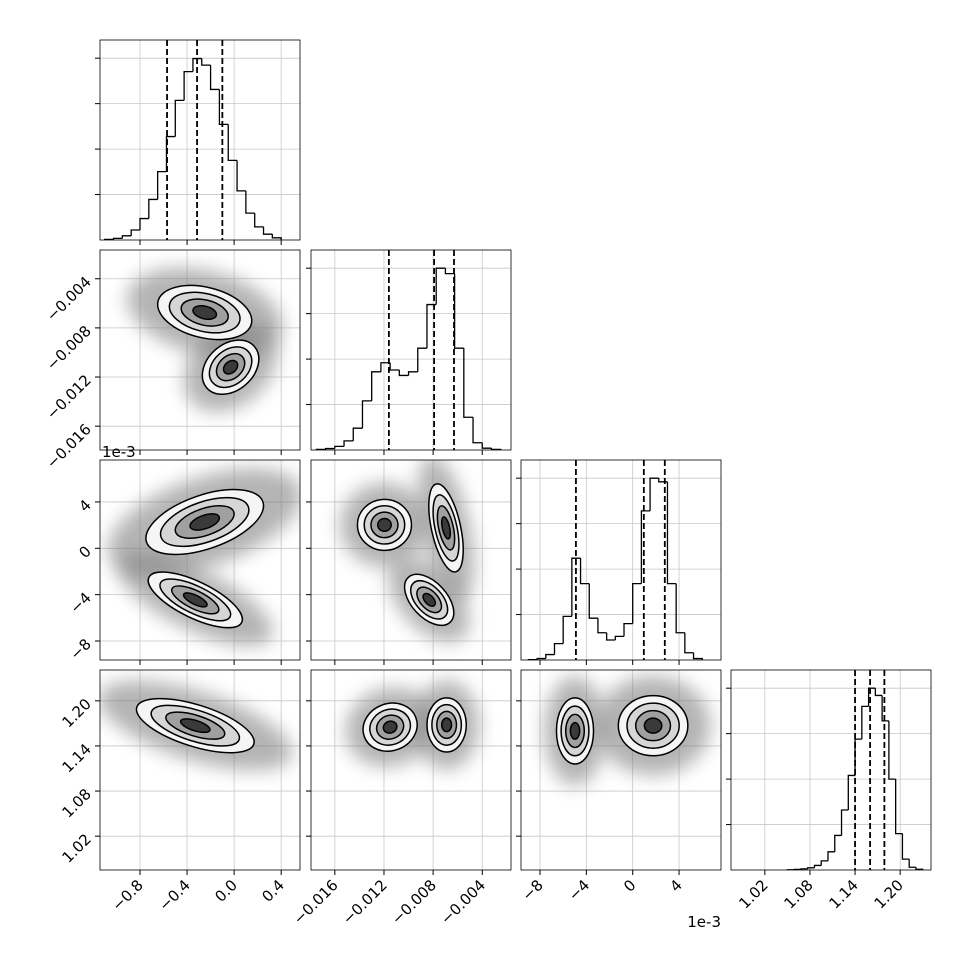 The height and width of the screenshot is (970, 970). What do you see at coordinates (798, 894) in the screenshot?
I see `x-tick-label: 1.08` at bounding box center [798, 894].